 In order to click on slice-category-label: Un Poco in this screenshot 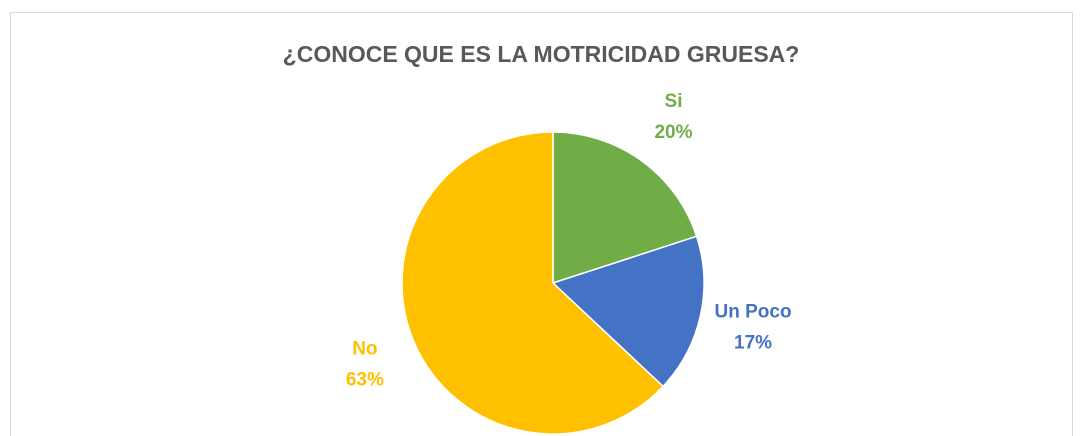, I will do `click(753, 312)`.